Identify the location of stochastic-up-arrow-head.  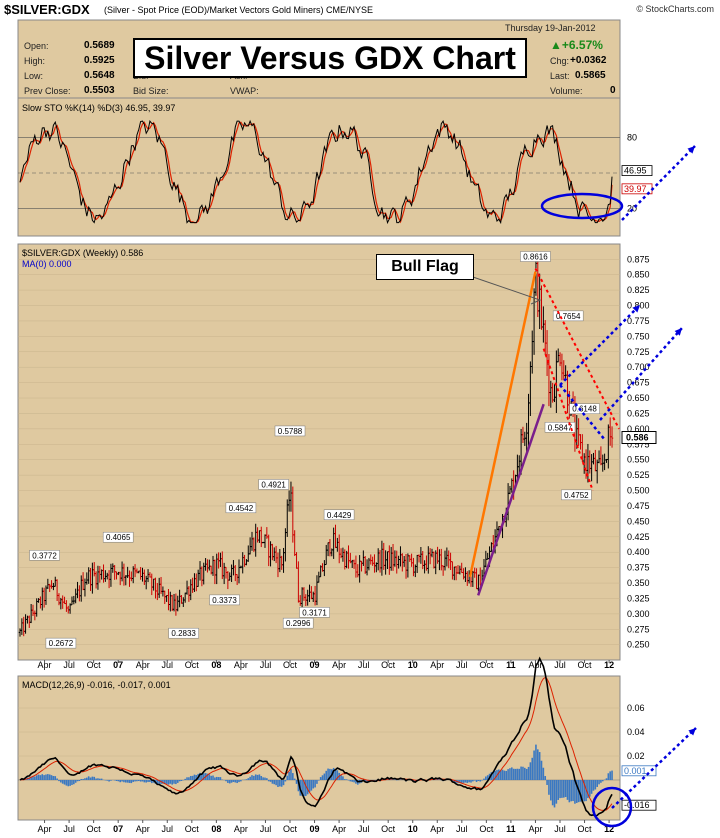
(691, 150).